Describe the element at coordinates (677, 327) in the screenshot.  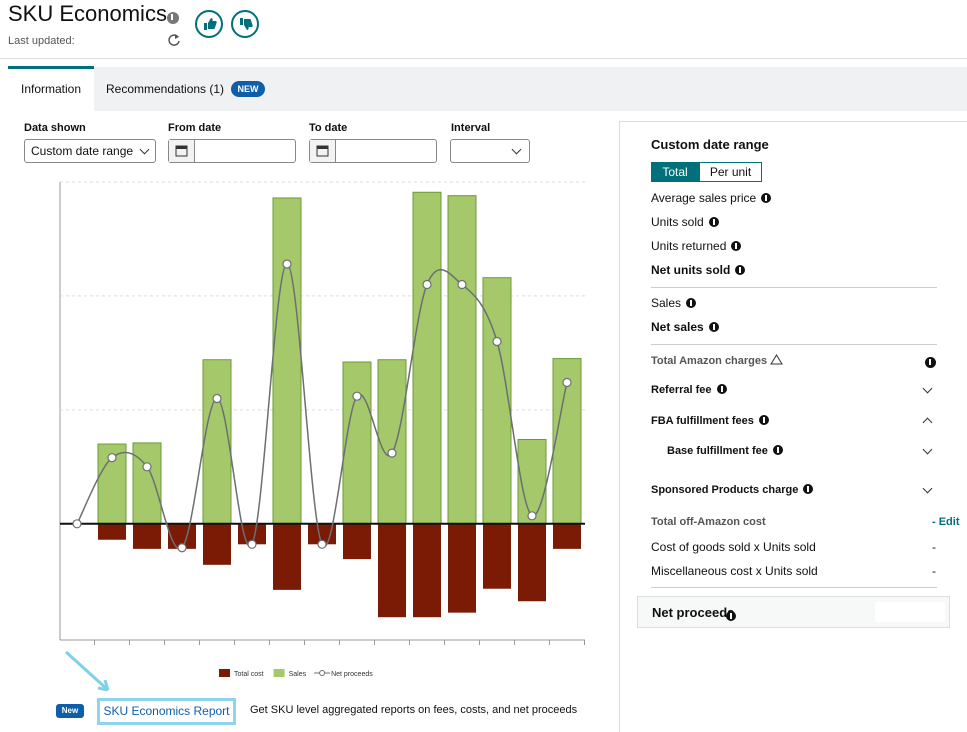
I see `metric-label: Net sales` at that location.